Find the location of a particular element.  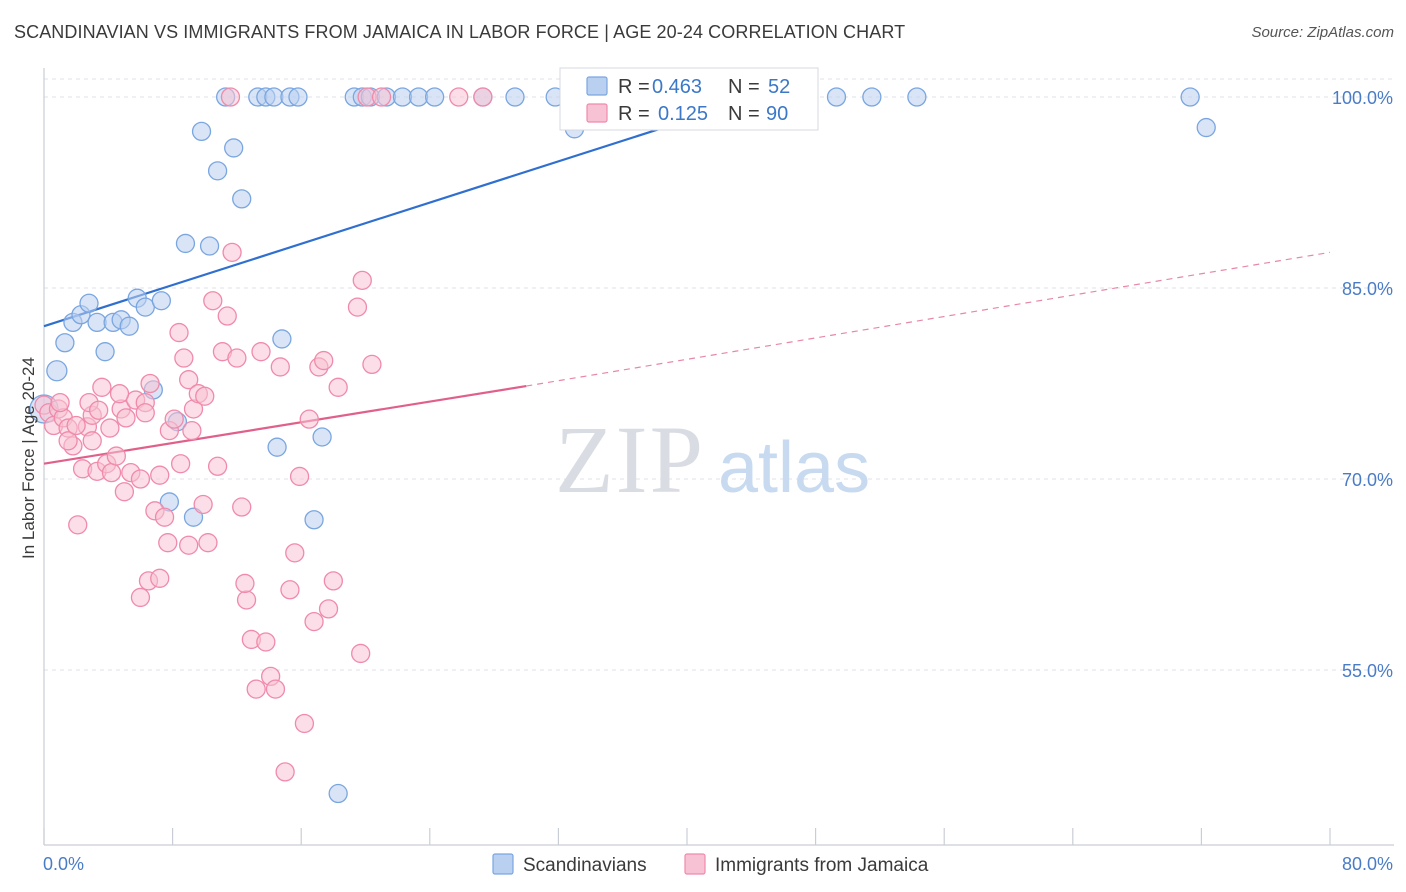

legend-r-label-2: R = is located at coordinates (634, 114).